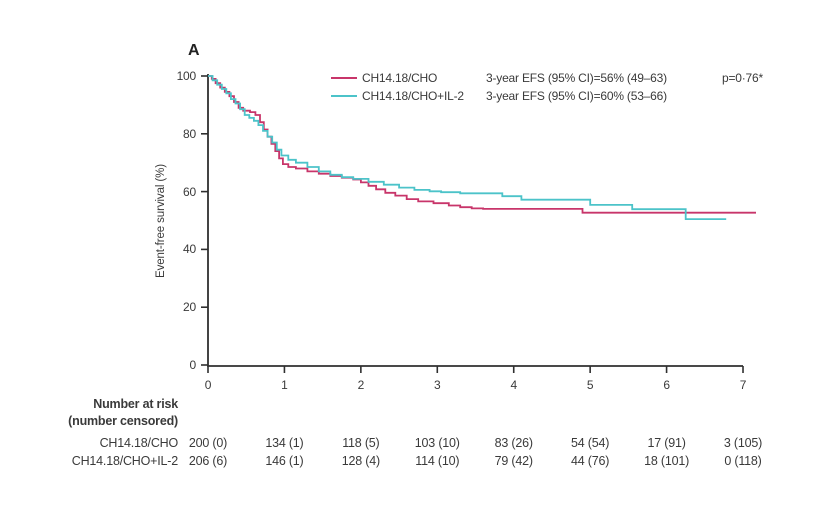  I want to click on risk-table-title: Number at risk, so click(135, 404).